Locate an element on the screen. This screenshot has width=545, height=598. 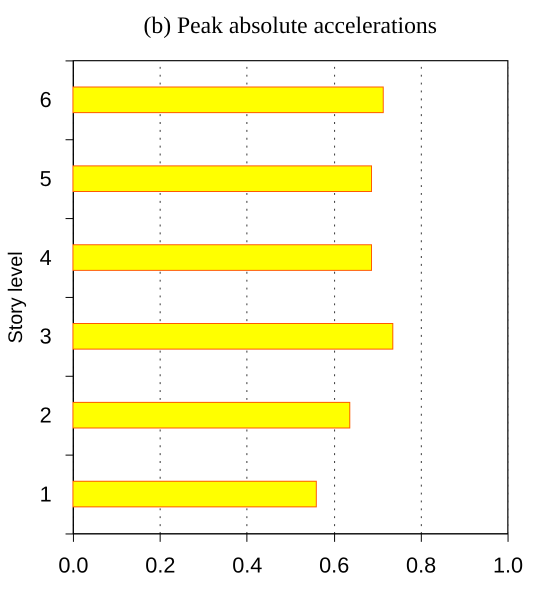
y-tick-label: 2 is located at coordinates (46, 415).